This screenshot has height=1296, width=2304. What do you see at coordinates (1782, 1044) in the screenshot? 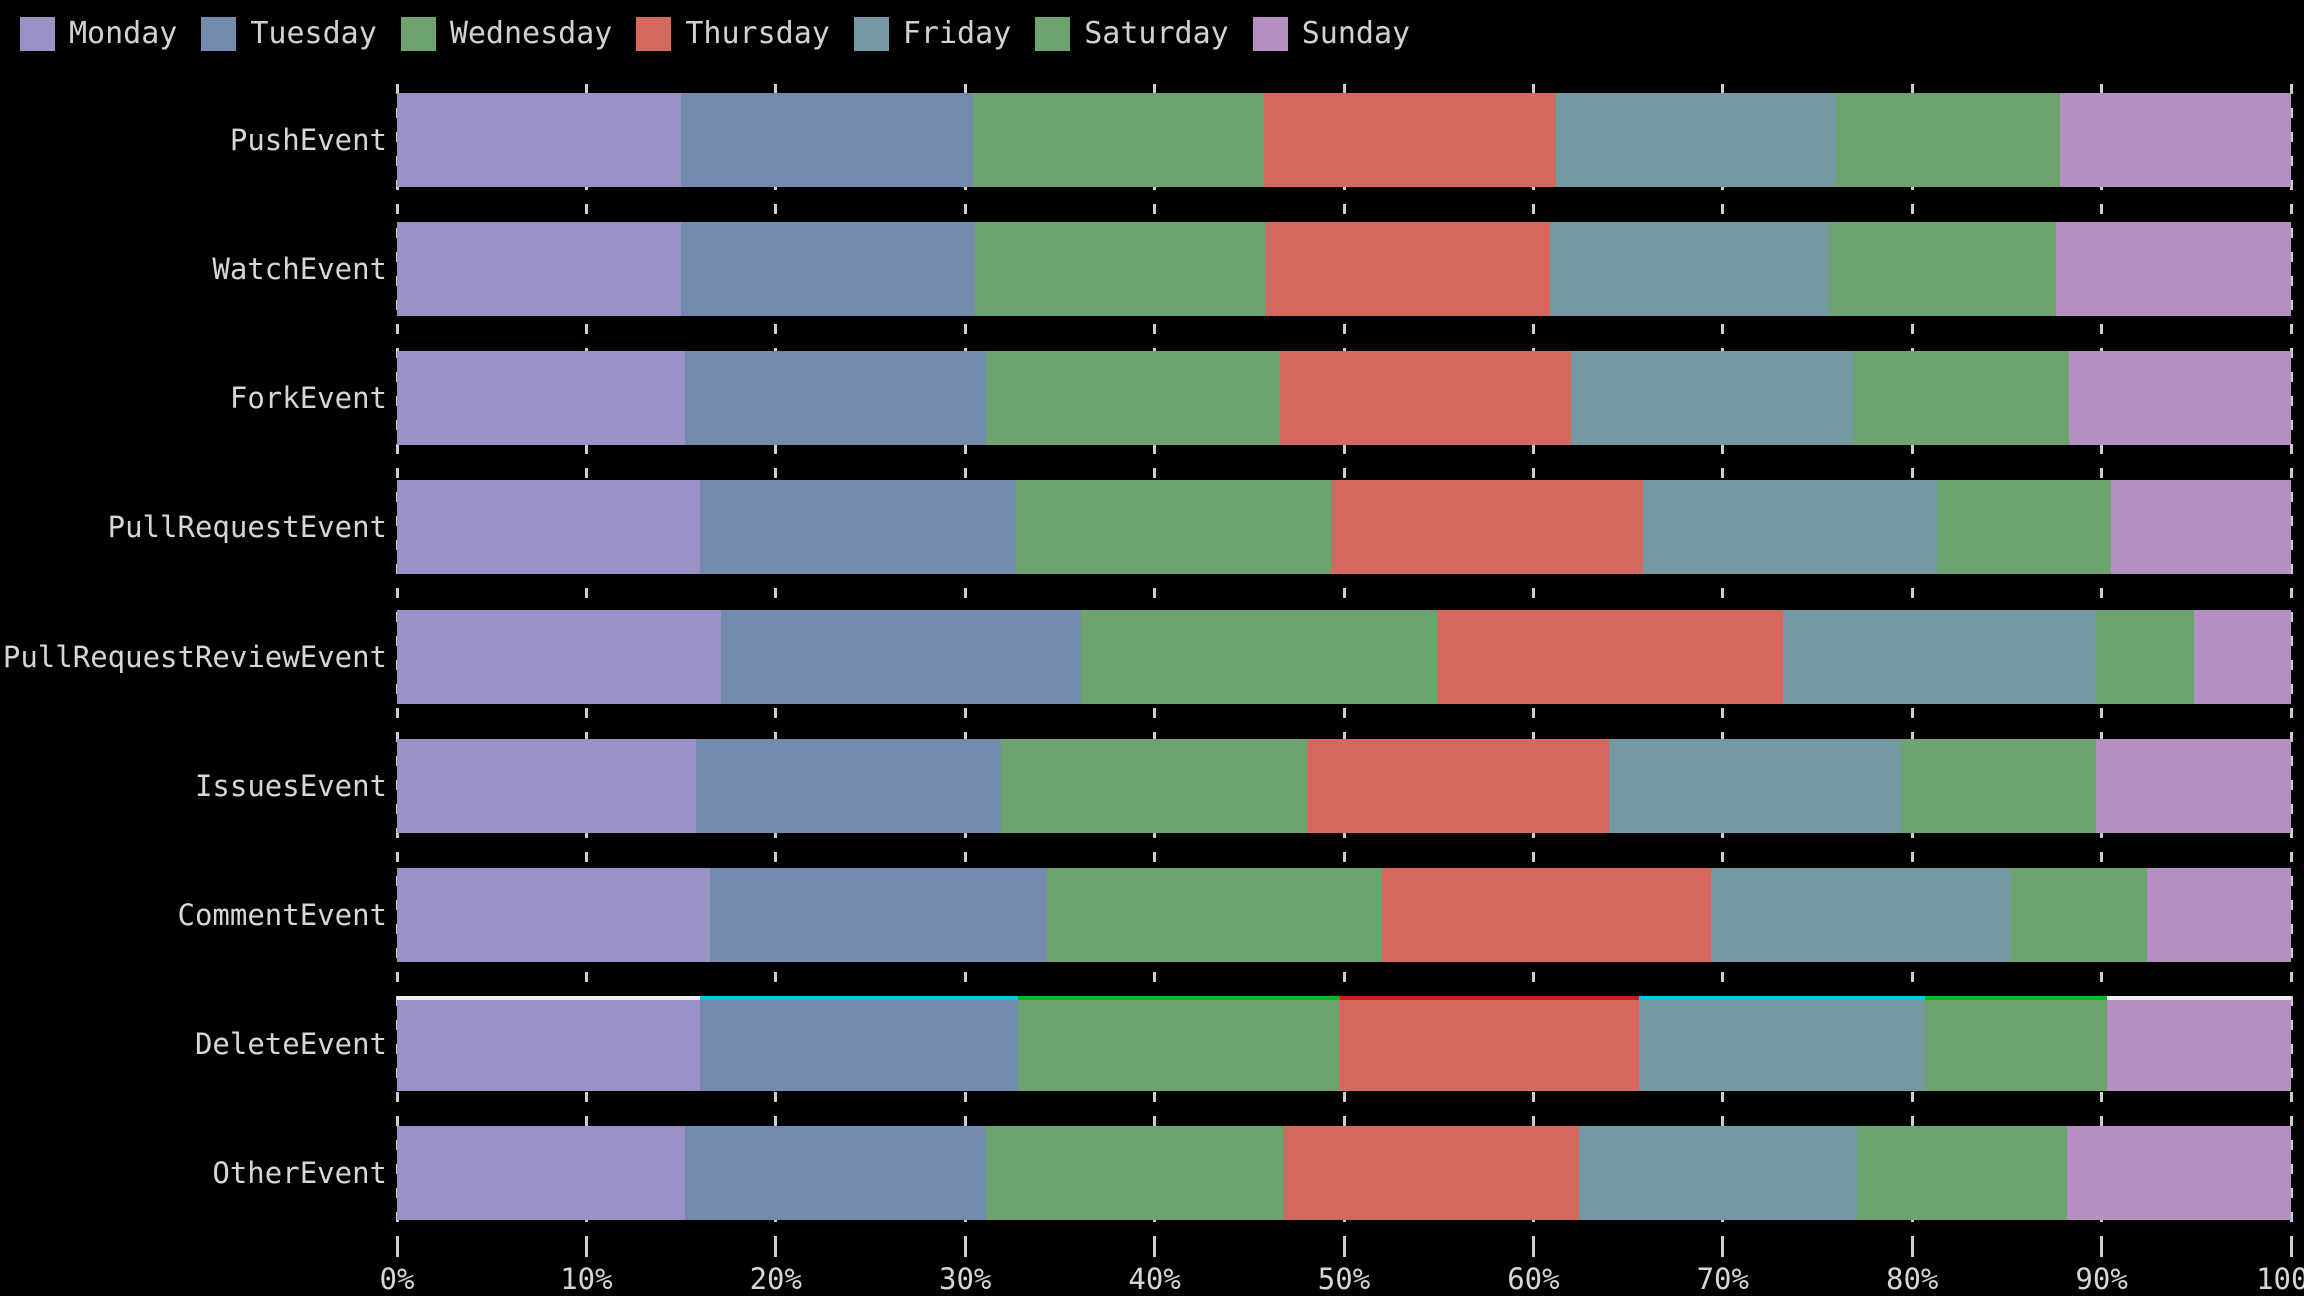
I see `bar-segment-deleteevent-friday` at bounding box center [1782, 1044].